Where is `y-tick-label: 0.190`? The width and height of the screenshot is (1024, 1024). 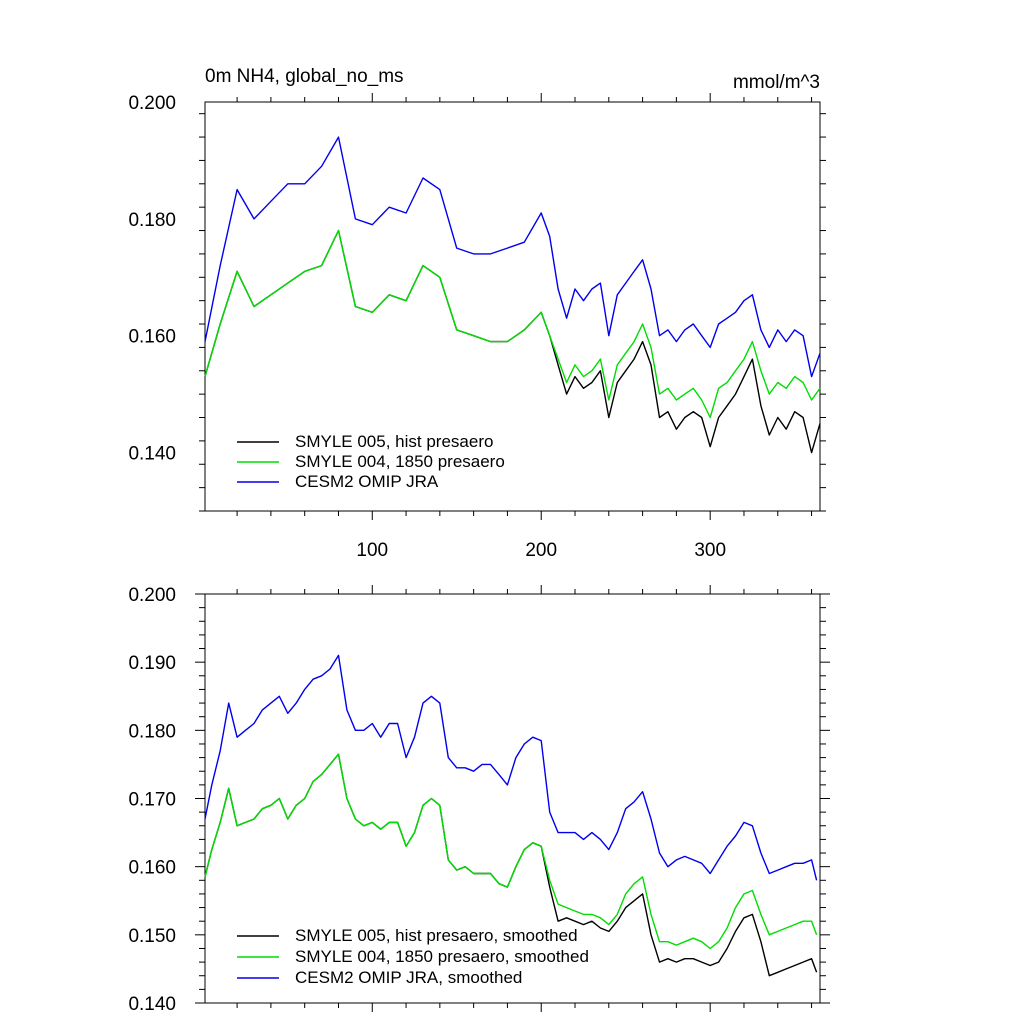 y-tick-label: 0.190 is located at coordinates (152, 663).